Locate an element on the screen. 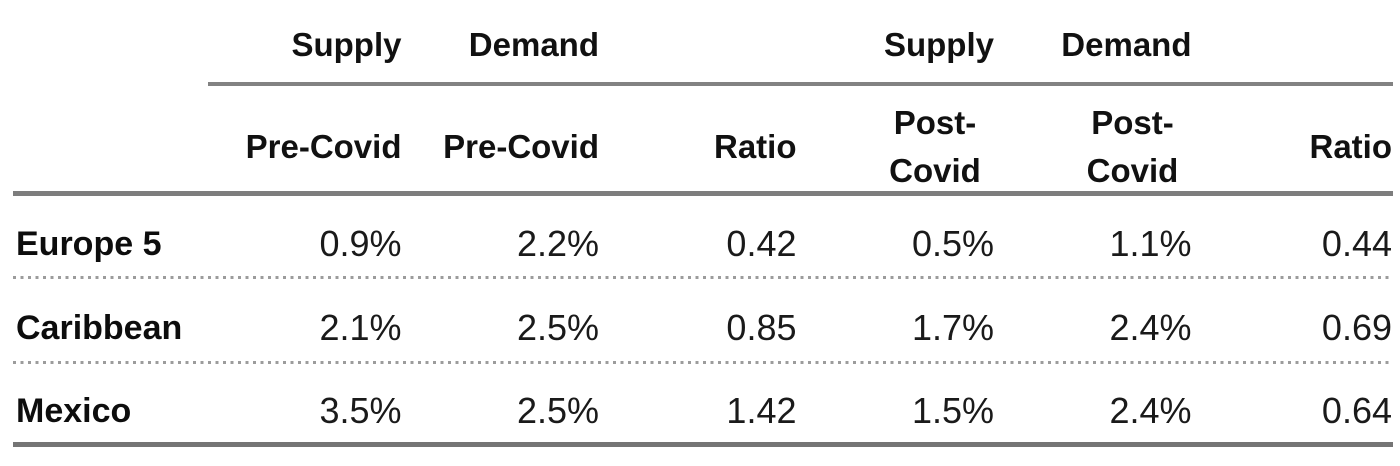 The image size is (1400, 466). value-demand-post-covid: 1.1% is located at coordinates (1150, 243).